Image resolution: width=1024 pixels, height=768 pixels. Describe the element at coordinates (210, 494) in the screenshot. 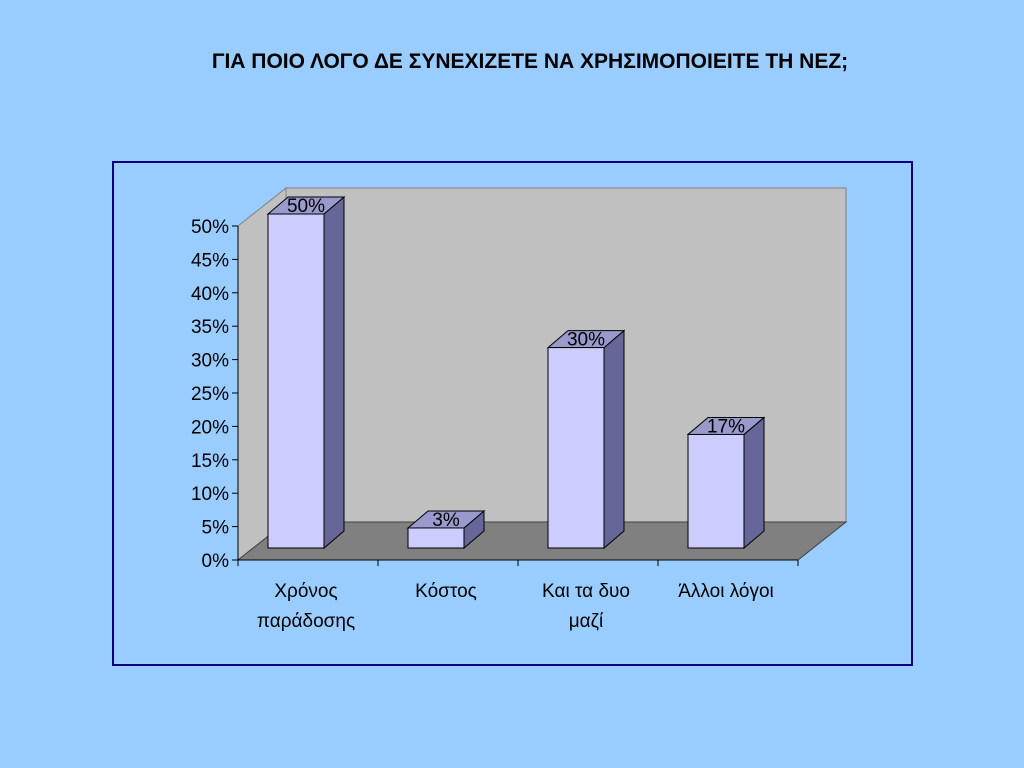

I see `y-tick-label: 10%` at that location.